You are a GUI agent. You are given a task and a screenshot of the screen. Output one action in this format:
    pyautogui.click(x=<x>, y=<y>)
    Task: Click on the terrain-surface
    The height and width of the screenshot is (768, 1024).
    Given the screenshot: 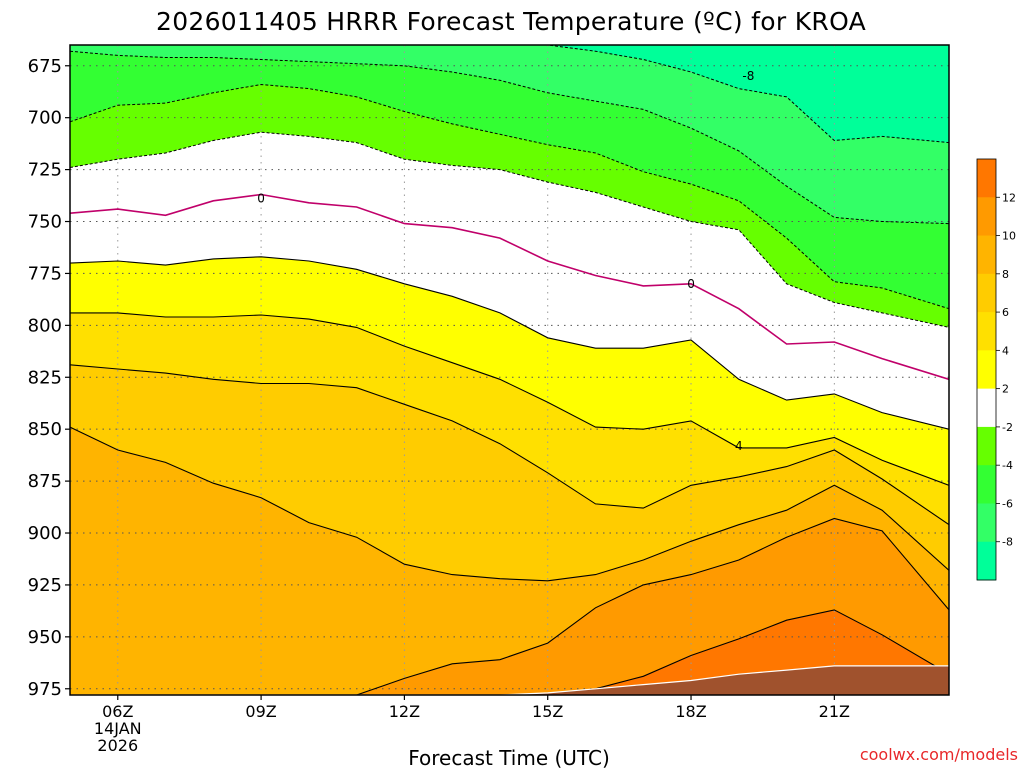 What is the action you would take?
    pyautogui.click(x=509, y=680)
    